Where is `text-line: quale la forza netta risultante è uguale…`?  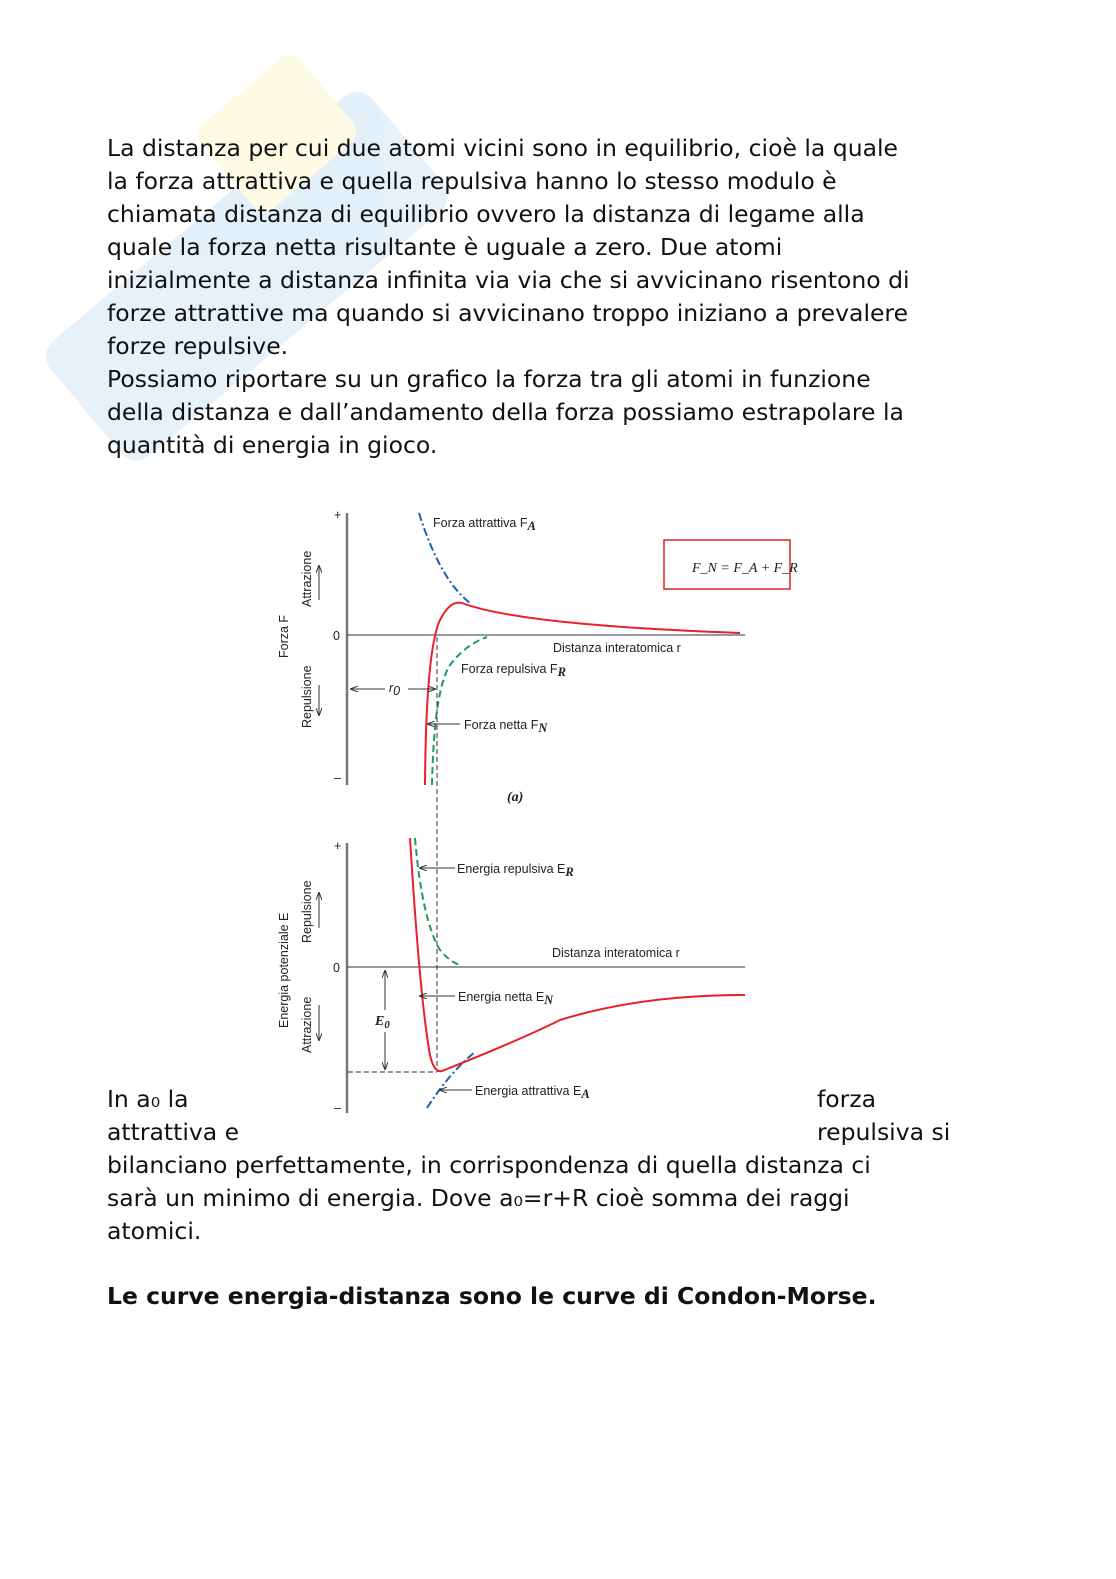
text-line: quale la forza netta risultante è uguale… is located at coordinates (445, 247).